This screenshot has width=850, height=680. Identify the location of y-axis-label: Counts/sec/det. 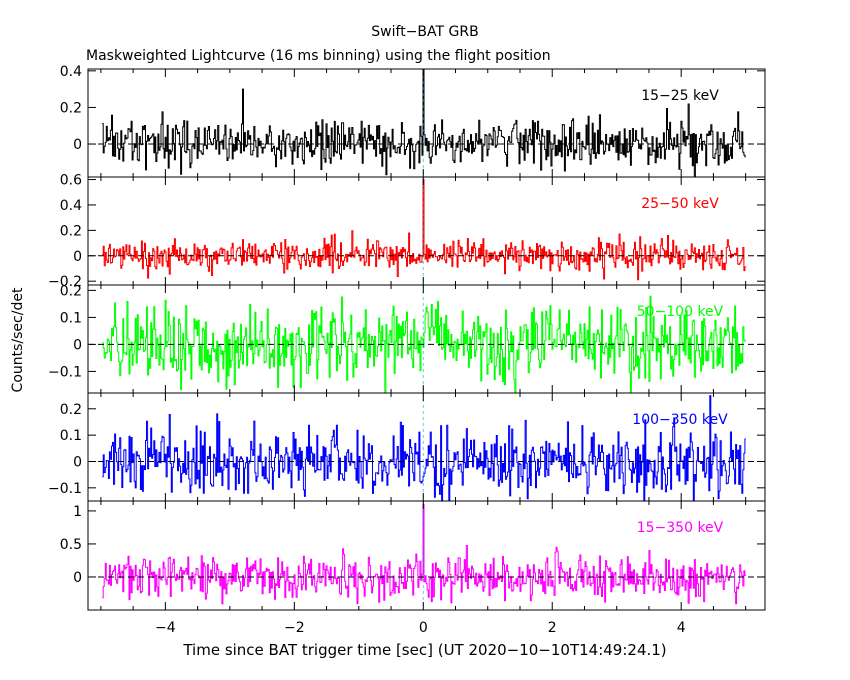
(18, 339).